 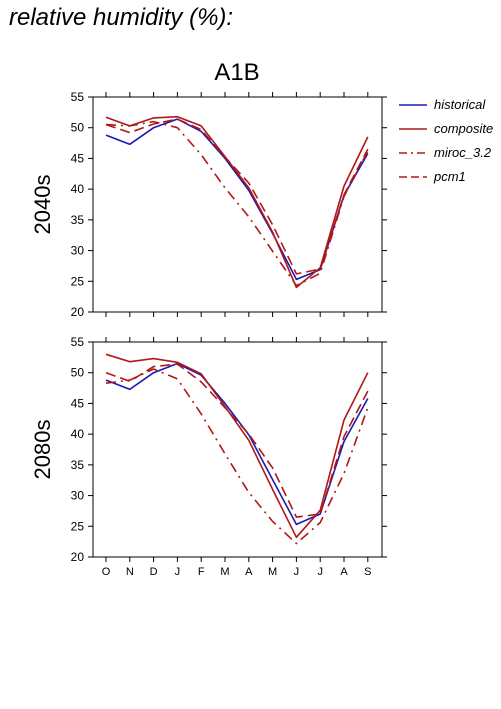 What do you see at coordinates (236, 72) in the screenshot?
I see `chart-title: A1B` at bounding box center [236, 72].